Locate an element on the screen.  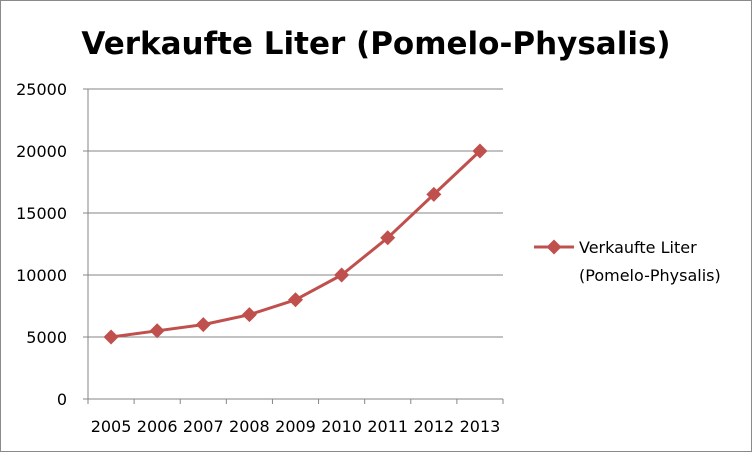
y-tick-label: 25000 is located at coordinates (41, 89).